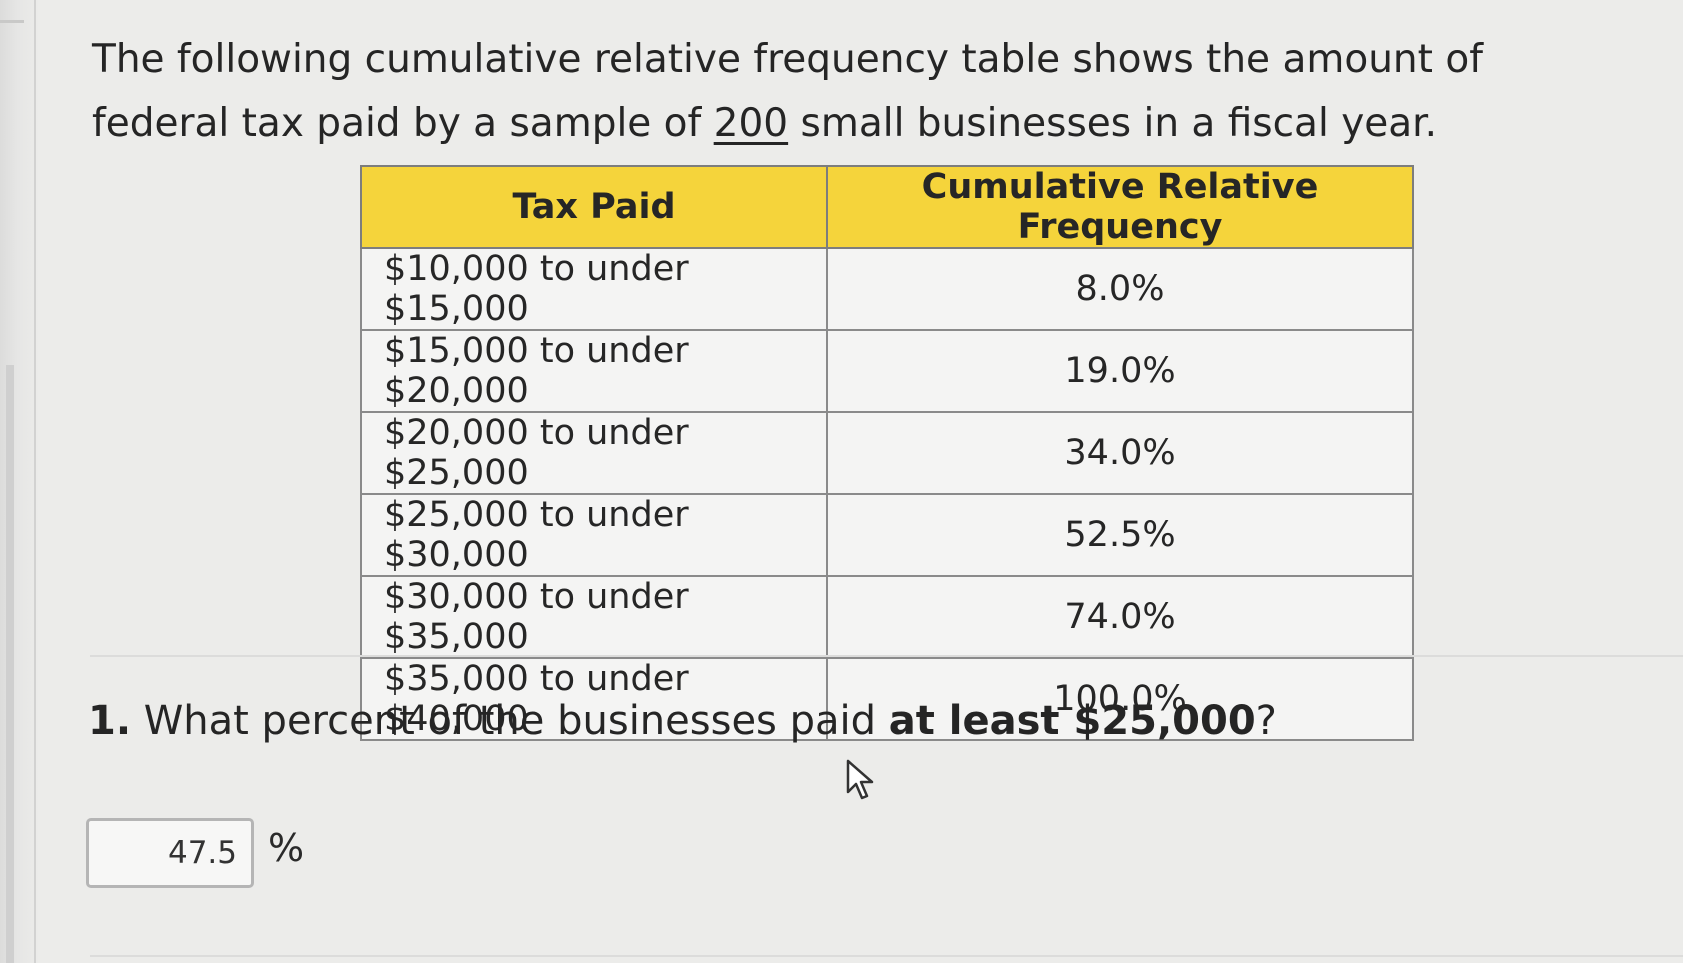 The width and height of the screenshot is (1683, 963). What do you see at coordinates (10, 664) in the screenshot?
I see `scrollbar-track` at bounding box center [10, 664].